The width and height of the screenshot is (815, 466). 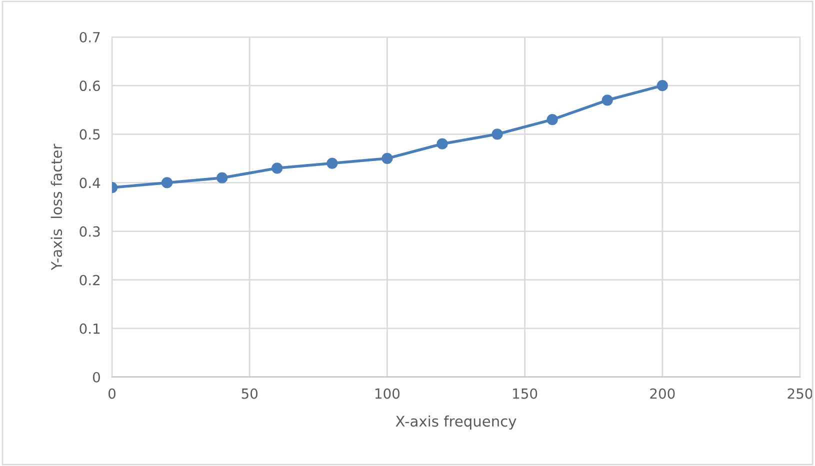 I want to click on y-axis-title: Y-axis loss facter, so click(x=56, y=207).